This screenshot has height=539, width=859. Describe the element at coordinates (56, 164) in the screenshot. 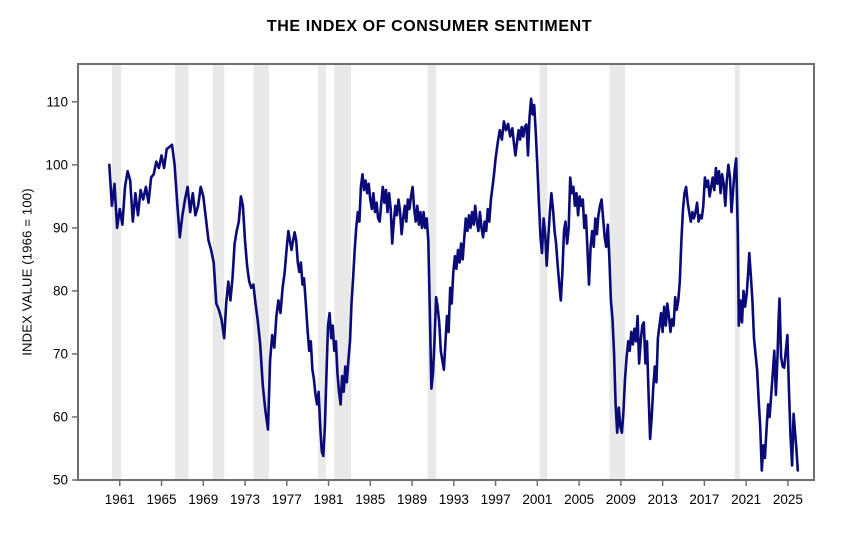

I see `y-tick-label: 100` at that location.